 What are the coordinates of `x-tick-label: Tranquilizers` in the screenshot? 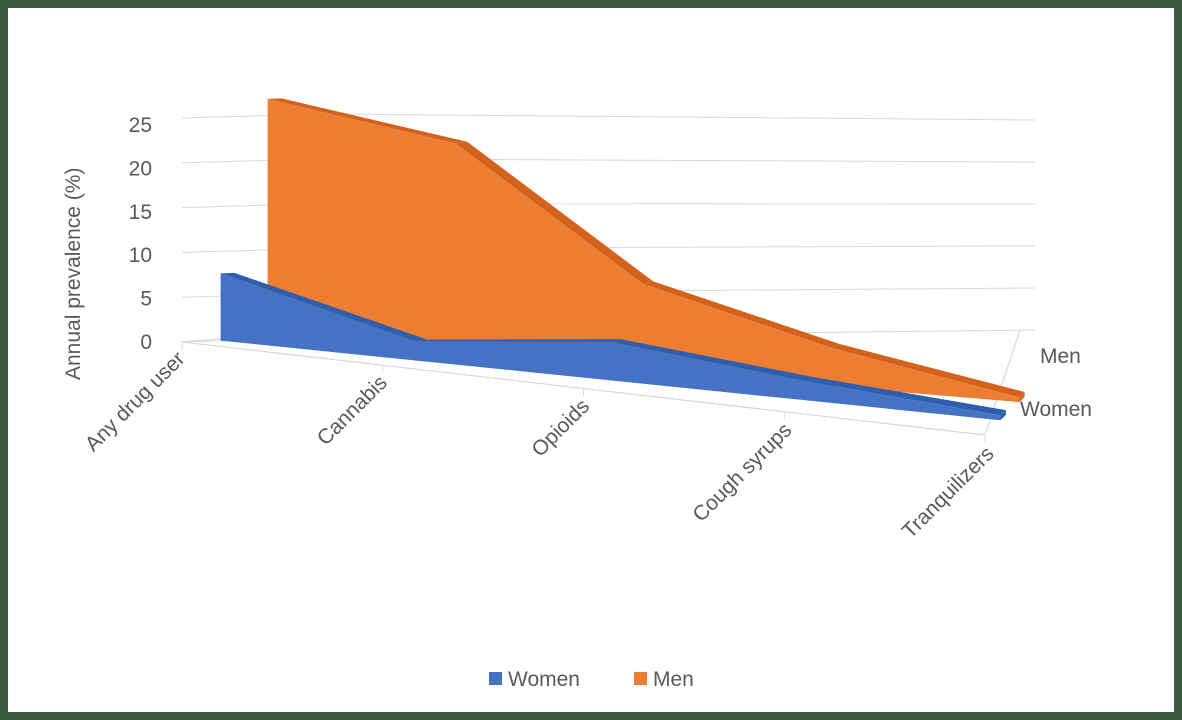 It's located at (948, 492).